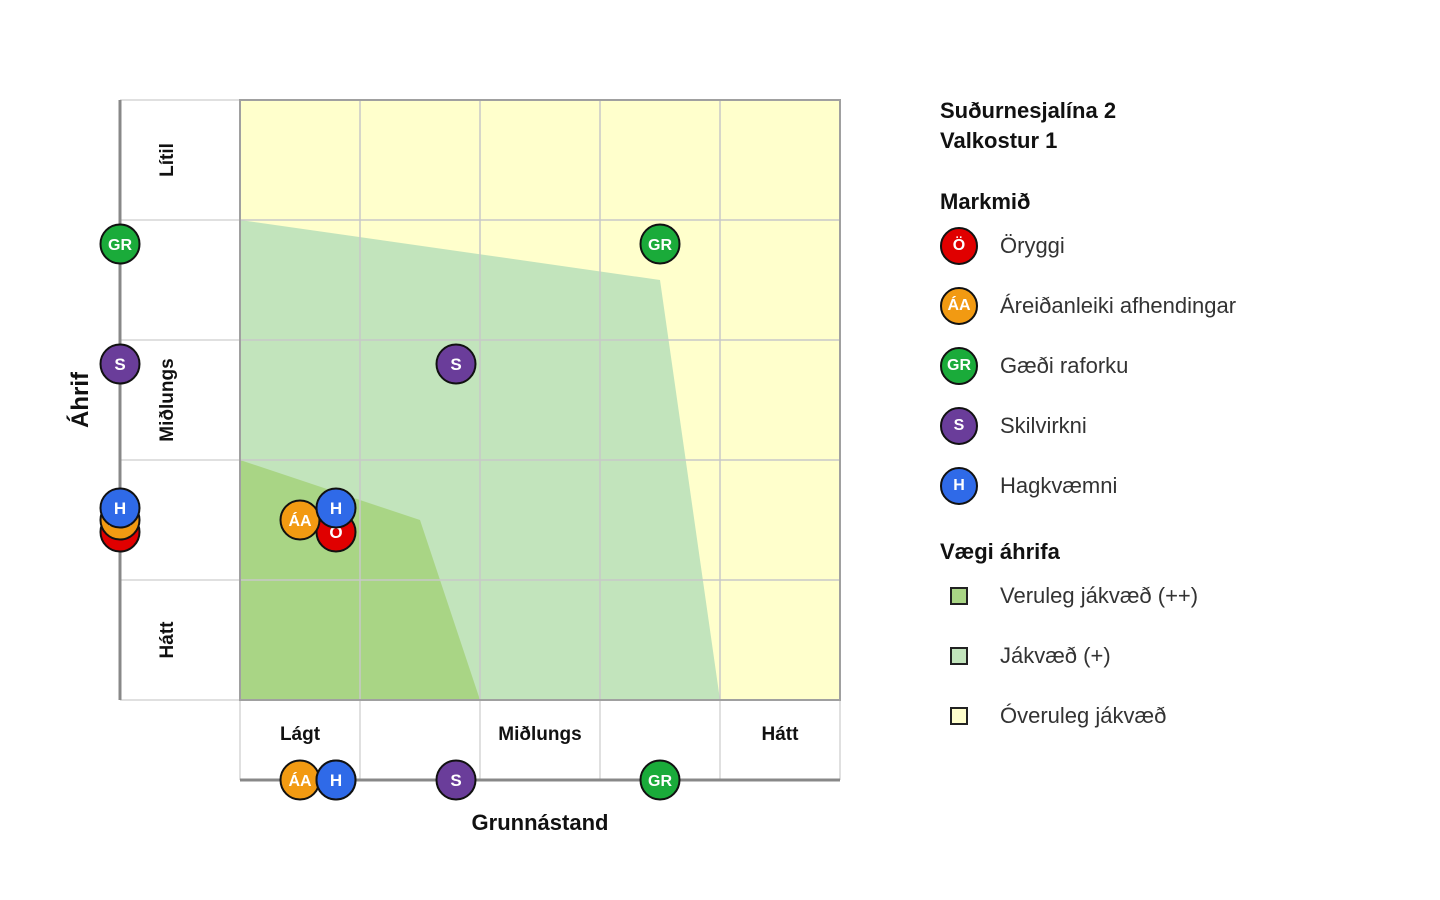 Image resolution: width=1440 pixels, height=900 pixels. Describe the element at coordinates (959, 366) in the screenshot. I see `goal-marker: GR` at that location.